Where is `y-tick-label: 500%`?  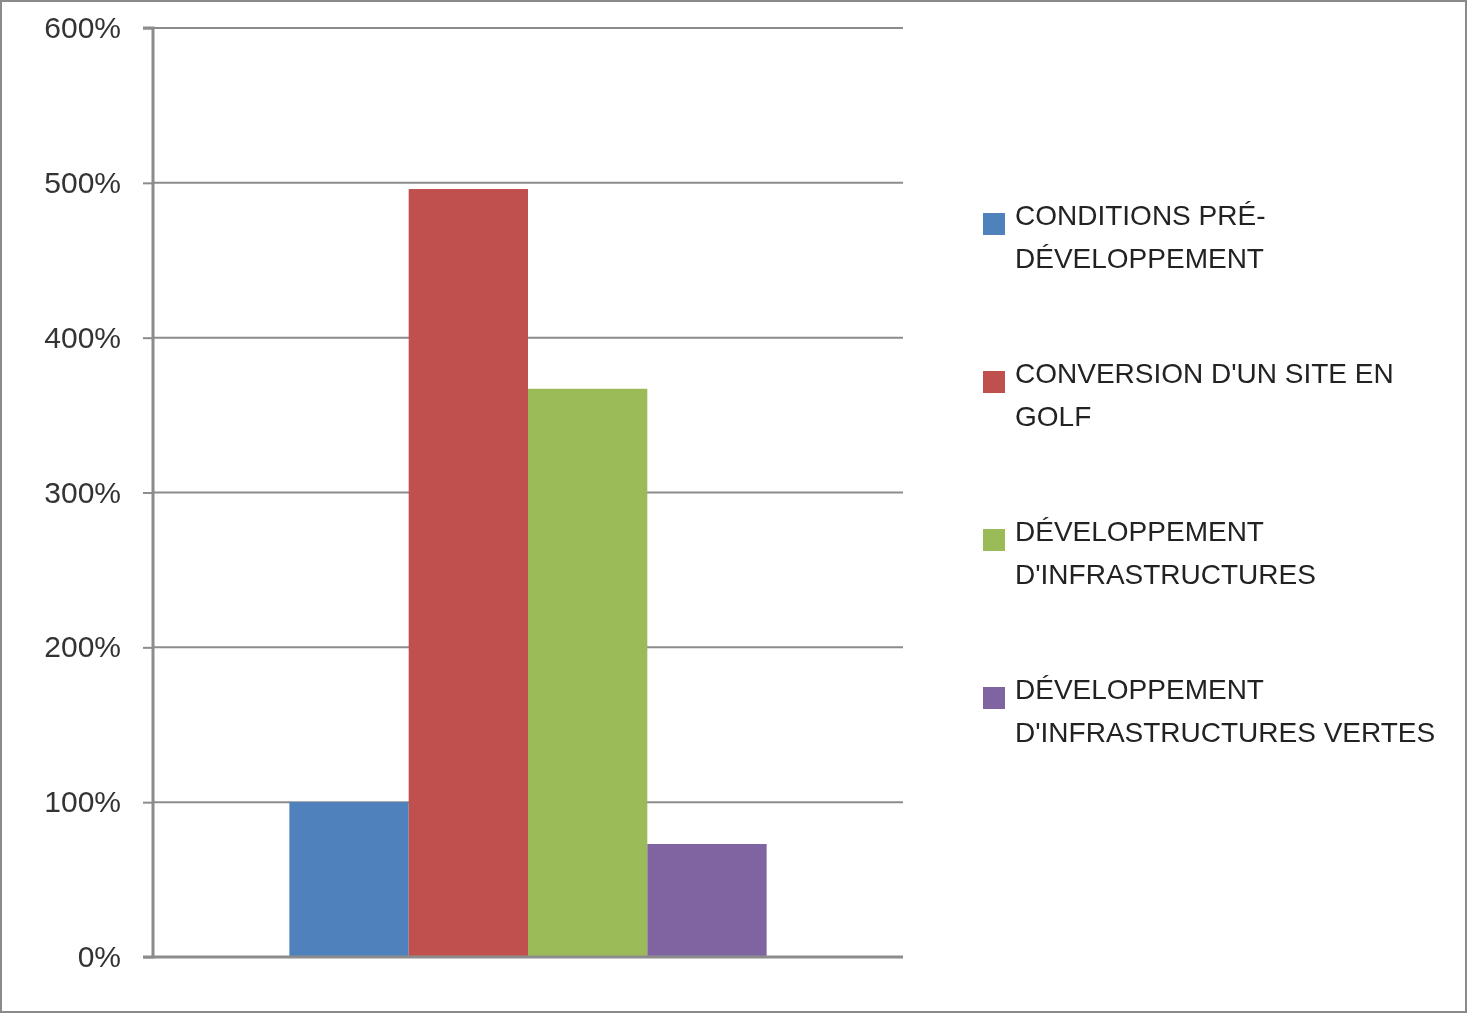
y-tick-label: 500% is located at coordinates (82, 182).